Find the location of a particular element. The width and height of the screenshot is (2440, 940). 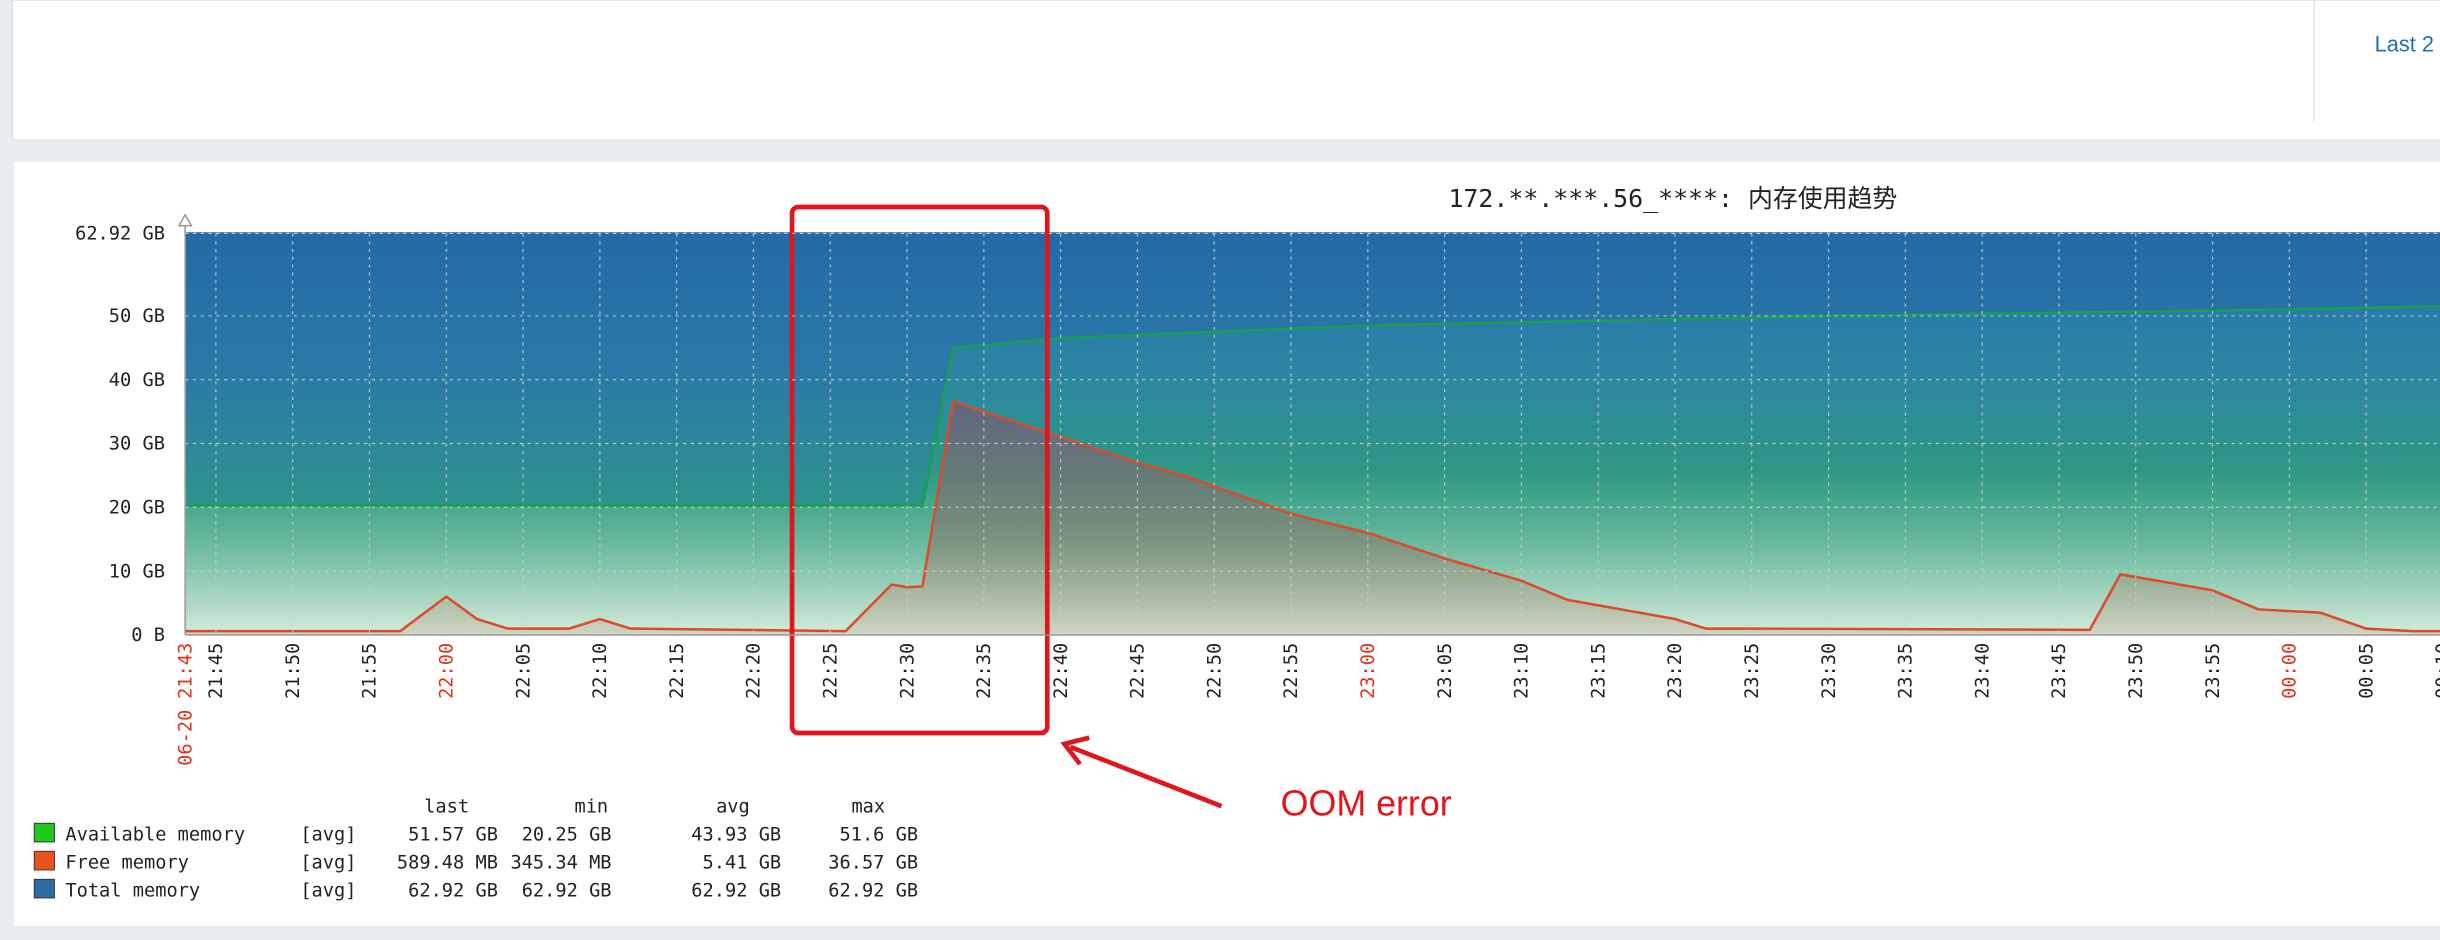

y-tick-label: 20 GB is located at coordinates (137, 508).